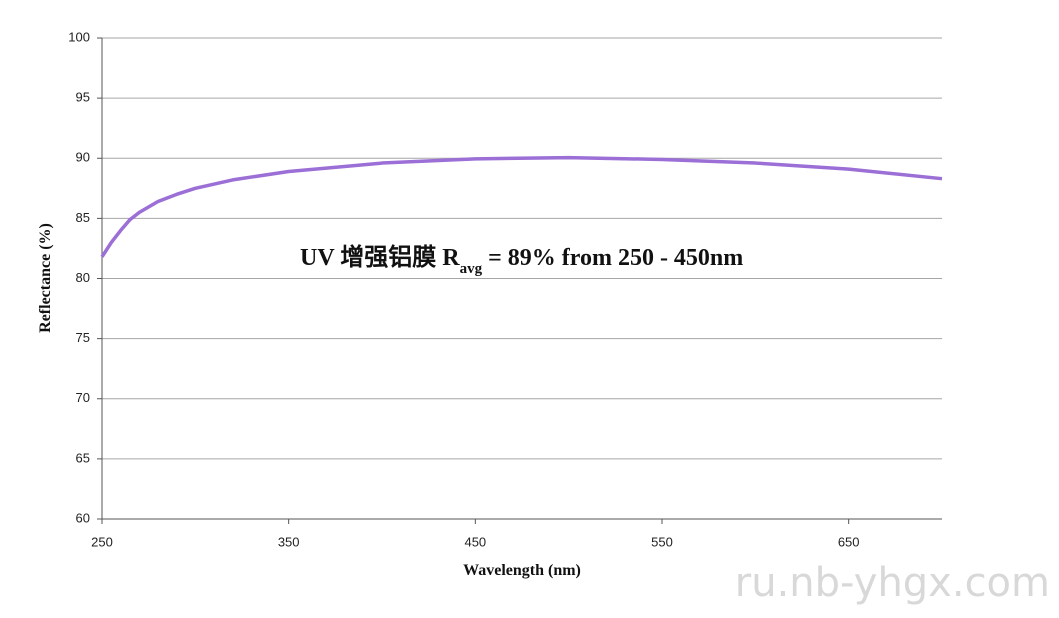 The image size is (1059, 618). I want to click on watermark: ru.nb-yhgx.com, so click(892, 583).